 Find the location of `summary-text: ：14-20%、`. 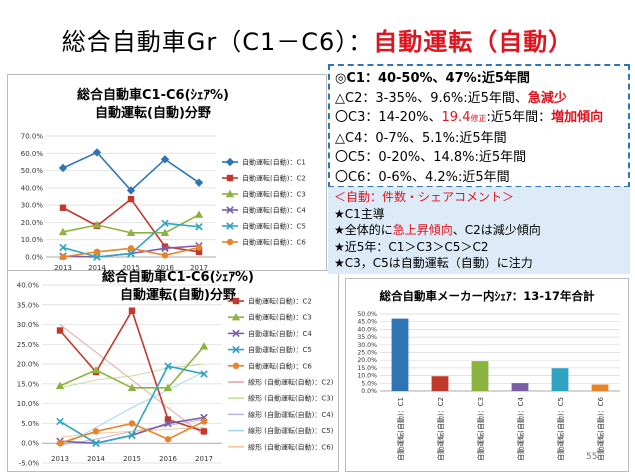

summary-text: ：14-20%、 is located at coordinates (403, 117).